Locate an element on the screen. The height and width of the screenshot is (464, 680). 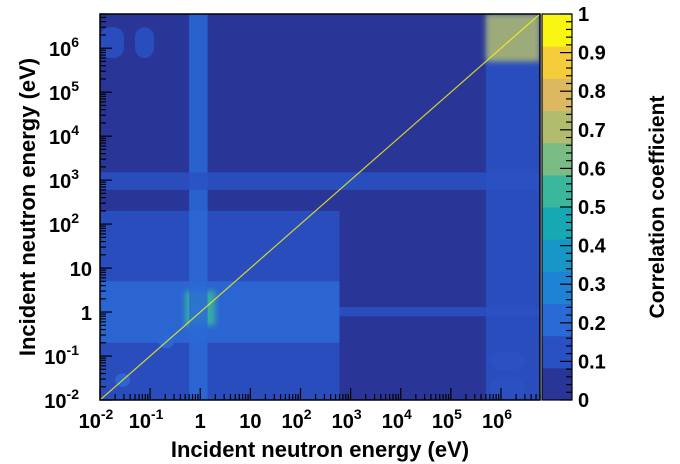
colorbar-tick-label: 0.9 is located at coordinates (592, 54).